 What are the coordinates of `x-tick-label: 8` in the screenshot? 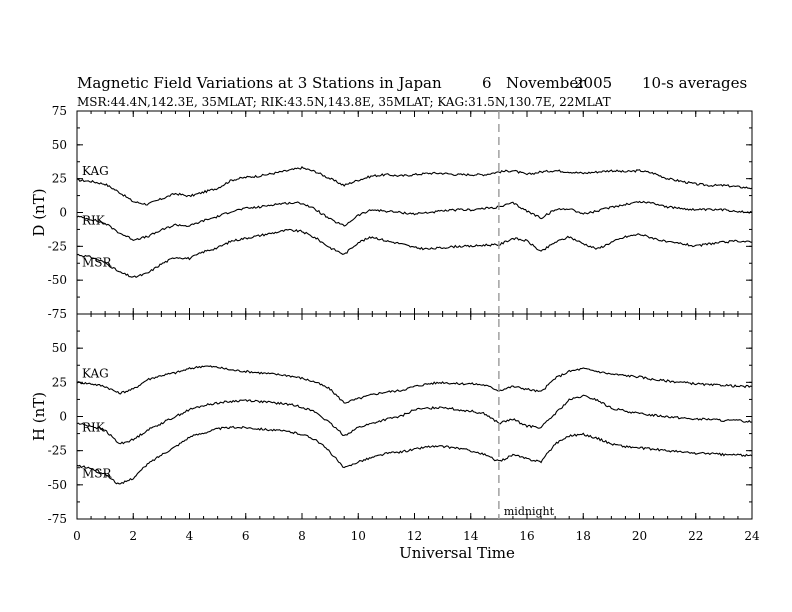 It's located at (302, 536).